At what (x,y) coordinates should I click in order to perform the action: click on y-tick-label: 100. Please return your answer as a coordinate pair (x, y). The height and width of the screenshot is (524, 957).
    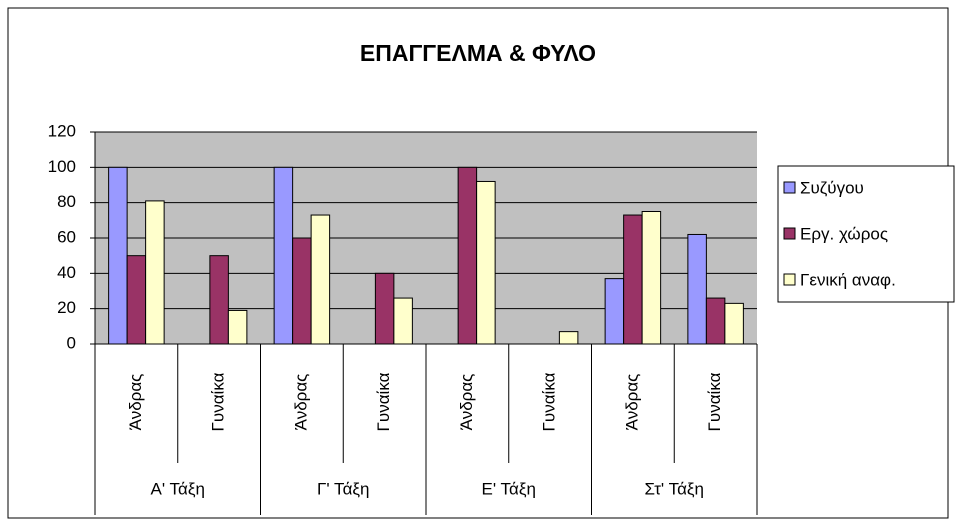
    Looking at the image, I should click on (62, 166).